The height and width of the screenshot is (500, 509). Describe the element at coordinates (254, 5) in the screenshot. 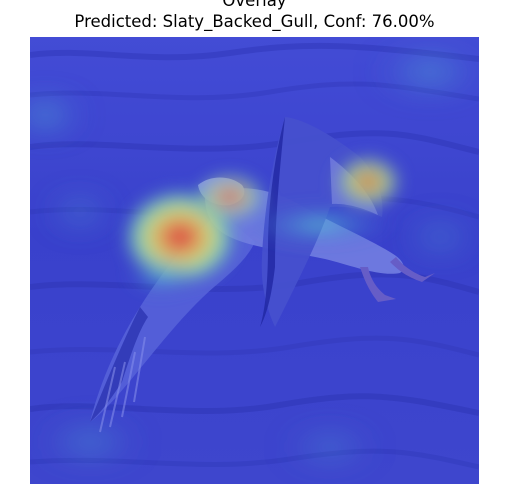

I see `figure-title-top: Overlay` at that location.